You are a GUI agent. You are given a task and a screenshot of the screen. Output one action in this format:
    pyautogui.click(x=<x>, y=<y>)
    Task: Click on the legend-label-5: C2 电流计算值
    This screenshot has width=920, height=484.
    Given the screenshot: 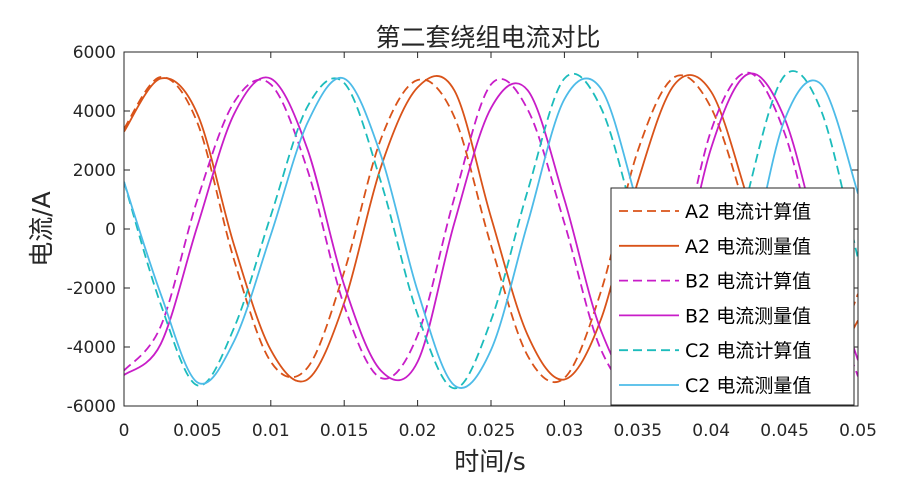 What is the action you would take?
    pyautogui.click(x=748, y=351)
    